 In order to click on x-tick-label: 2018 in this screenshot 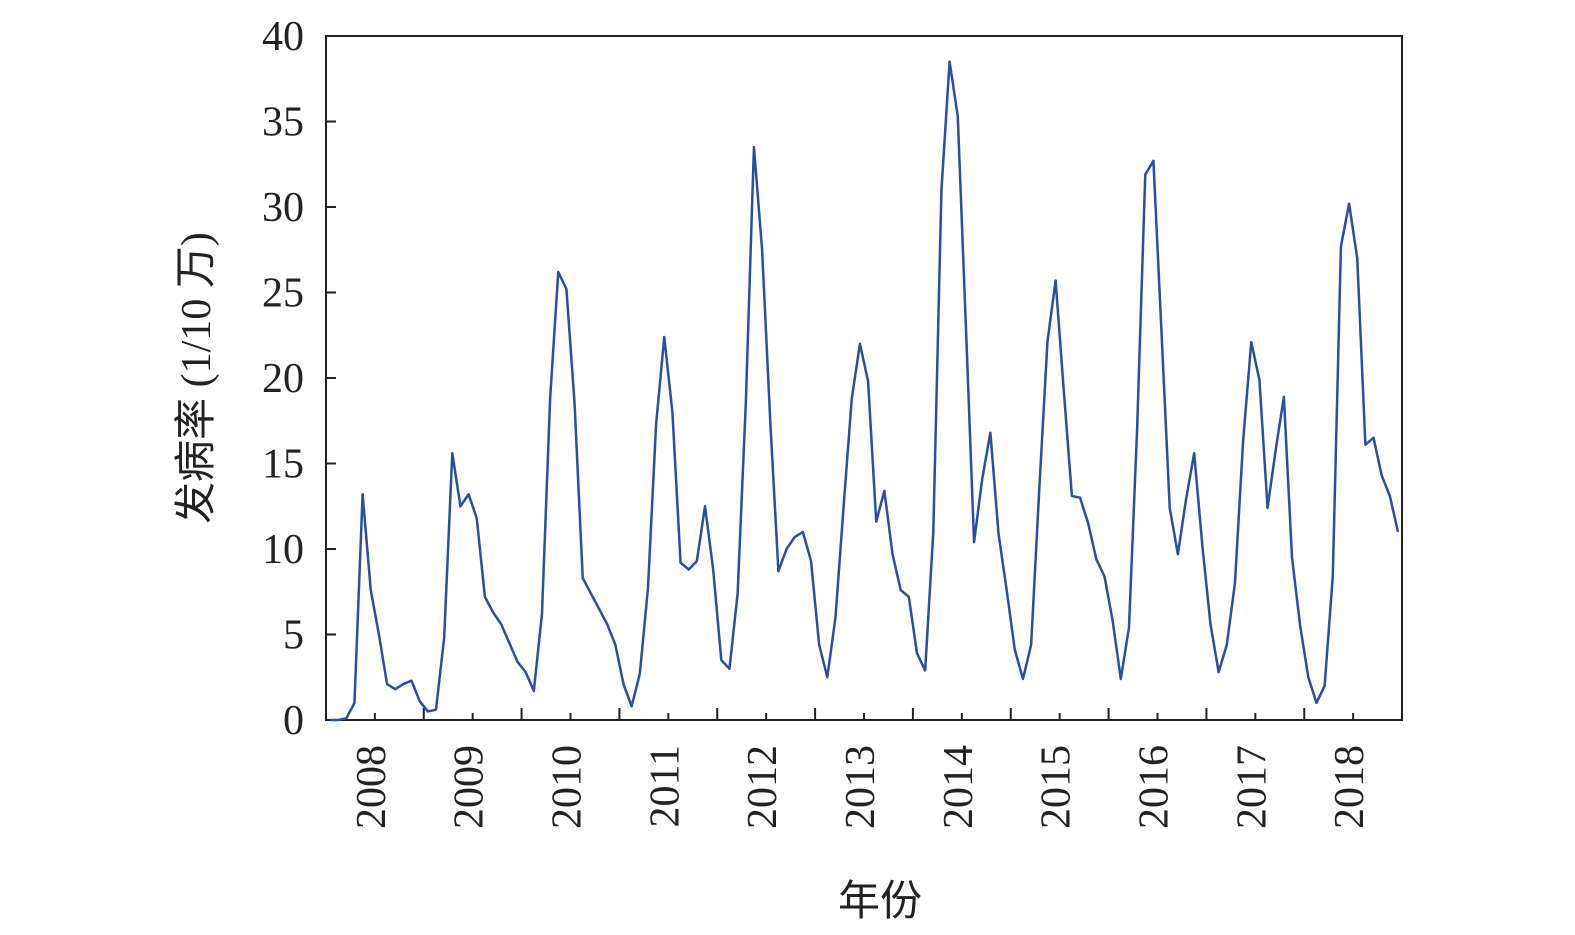, I will do `click(1350, 787)`.